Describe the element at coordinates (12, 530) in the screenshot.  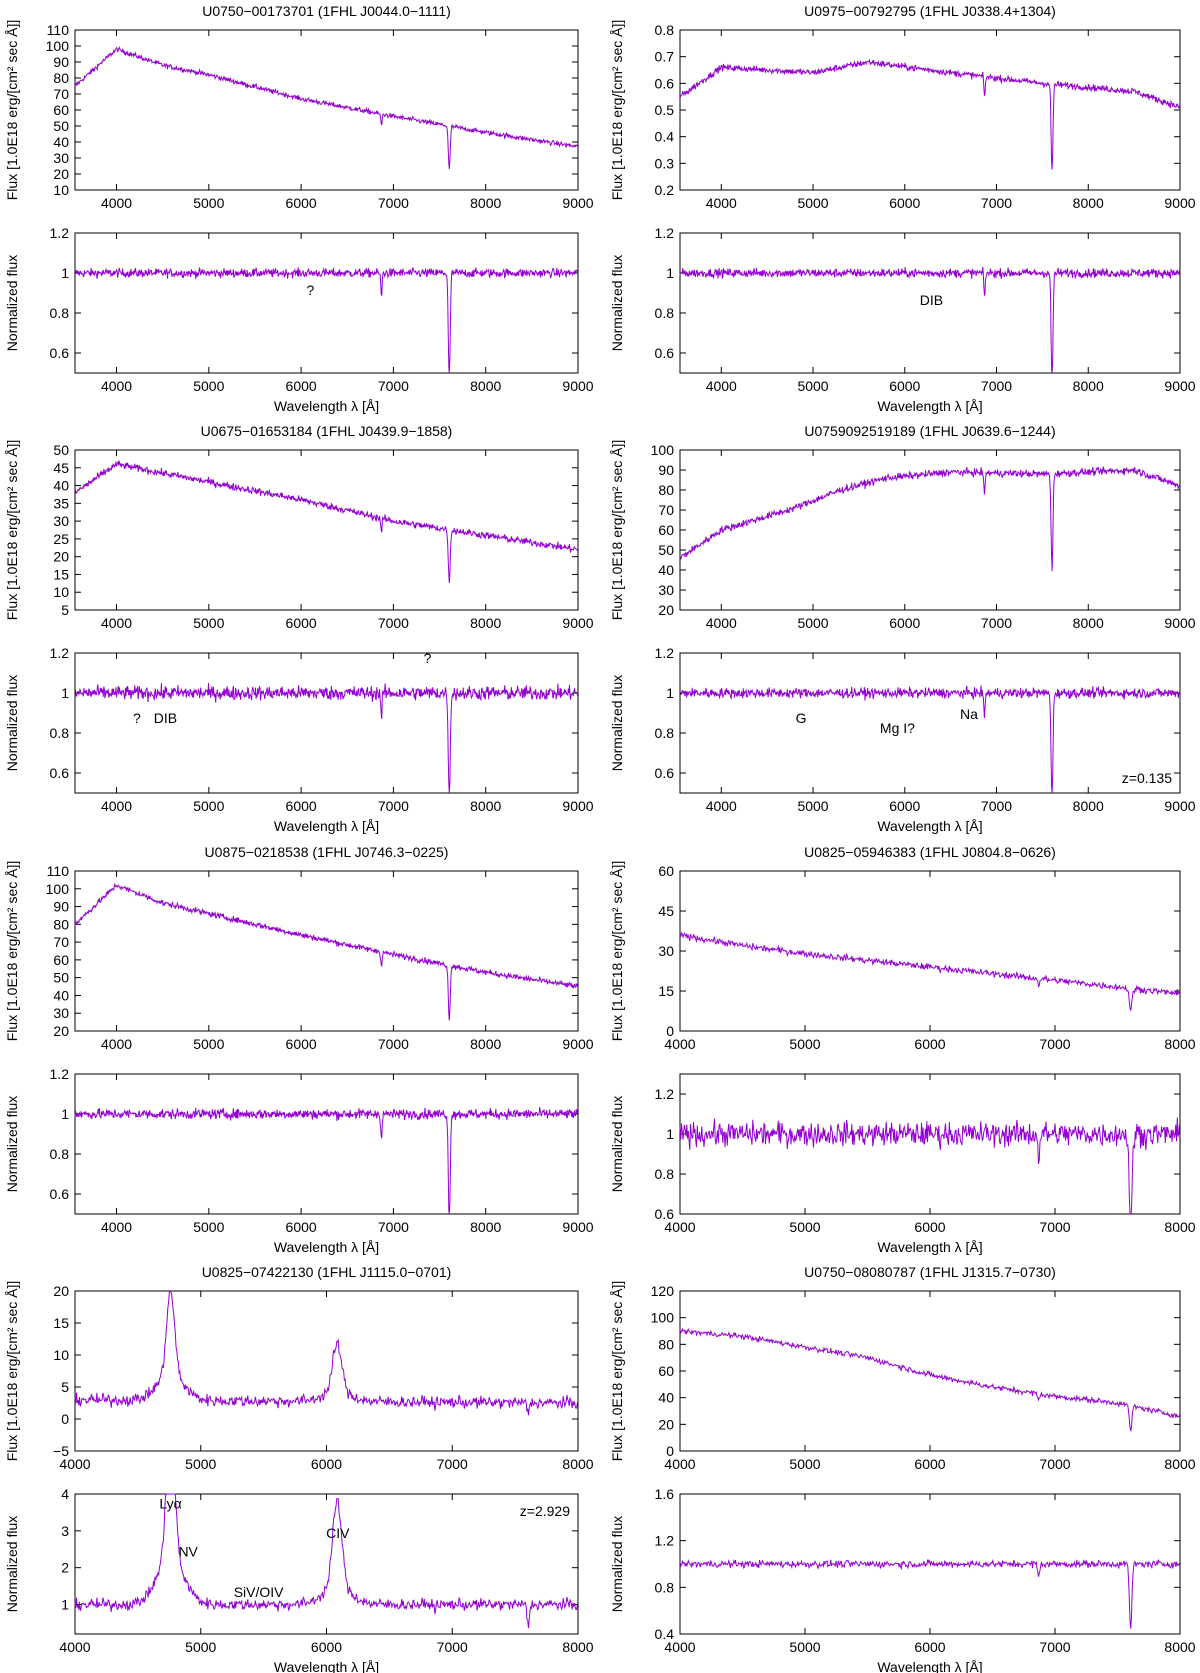
I see `flux-ylabel: Flux [1.0E18 erg/[cm² sec Å]]` at that location.